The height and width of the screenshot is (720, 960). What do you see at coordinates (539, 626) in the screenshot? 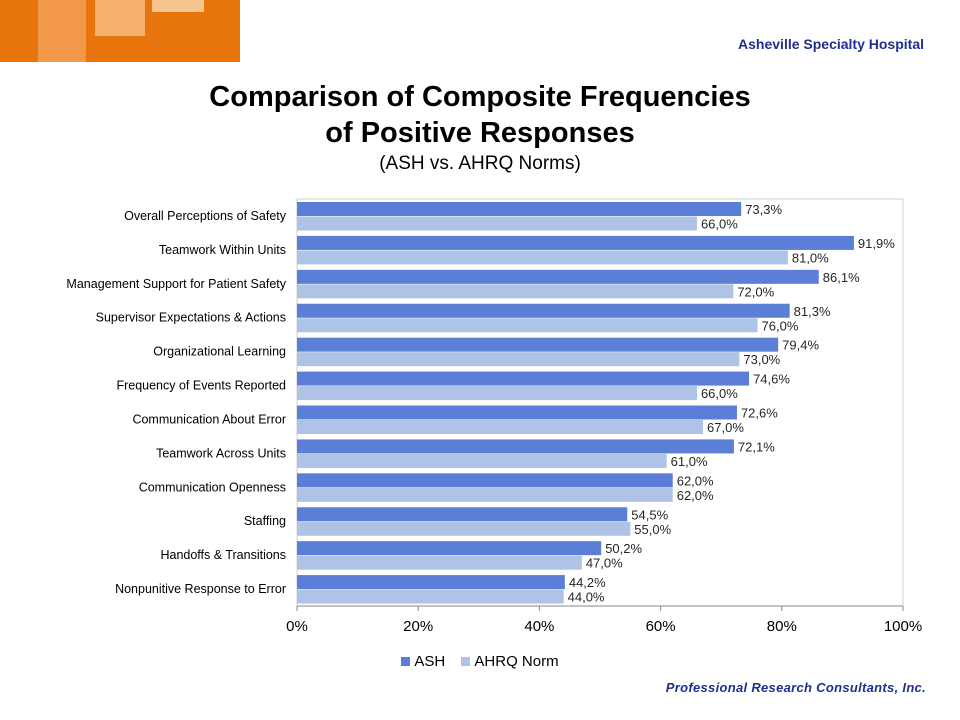
I see `x-tick-label: 40%` at bounding box center [539, 626].